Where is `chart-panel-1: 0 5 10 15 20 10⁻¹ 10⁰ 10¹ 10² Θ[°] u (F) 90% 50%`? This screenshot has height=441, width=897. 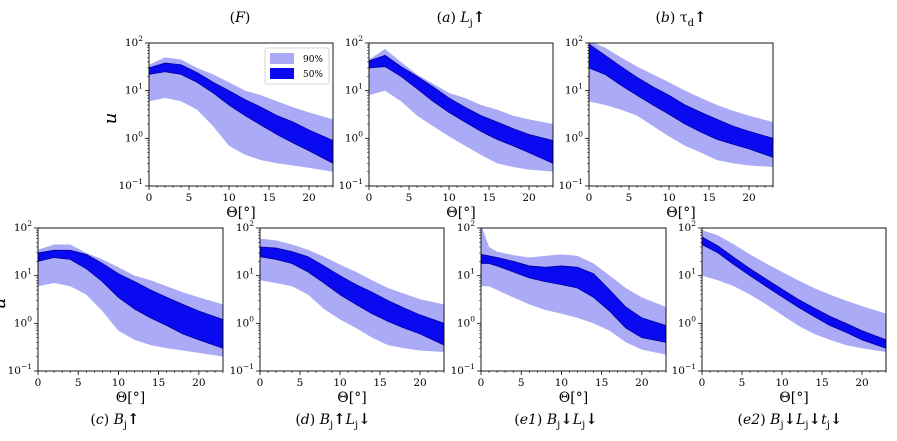 chart-panel-1: 0 5 10 15 20 10⁻¹ 10⁰ 10¹ 10² Θ[°] u (F) 90% 50% is located at coordinates (217, 115).